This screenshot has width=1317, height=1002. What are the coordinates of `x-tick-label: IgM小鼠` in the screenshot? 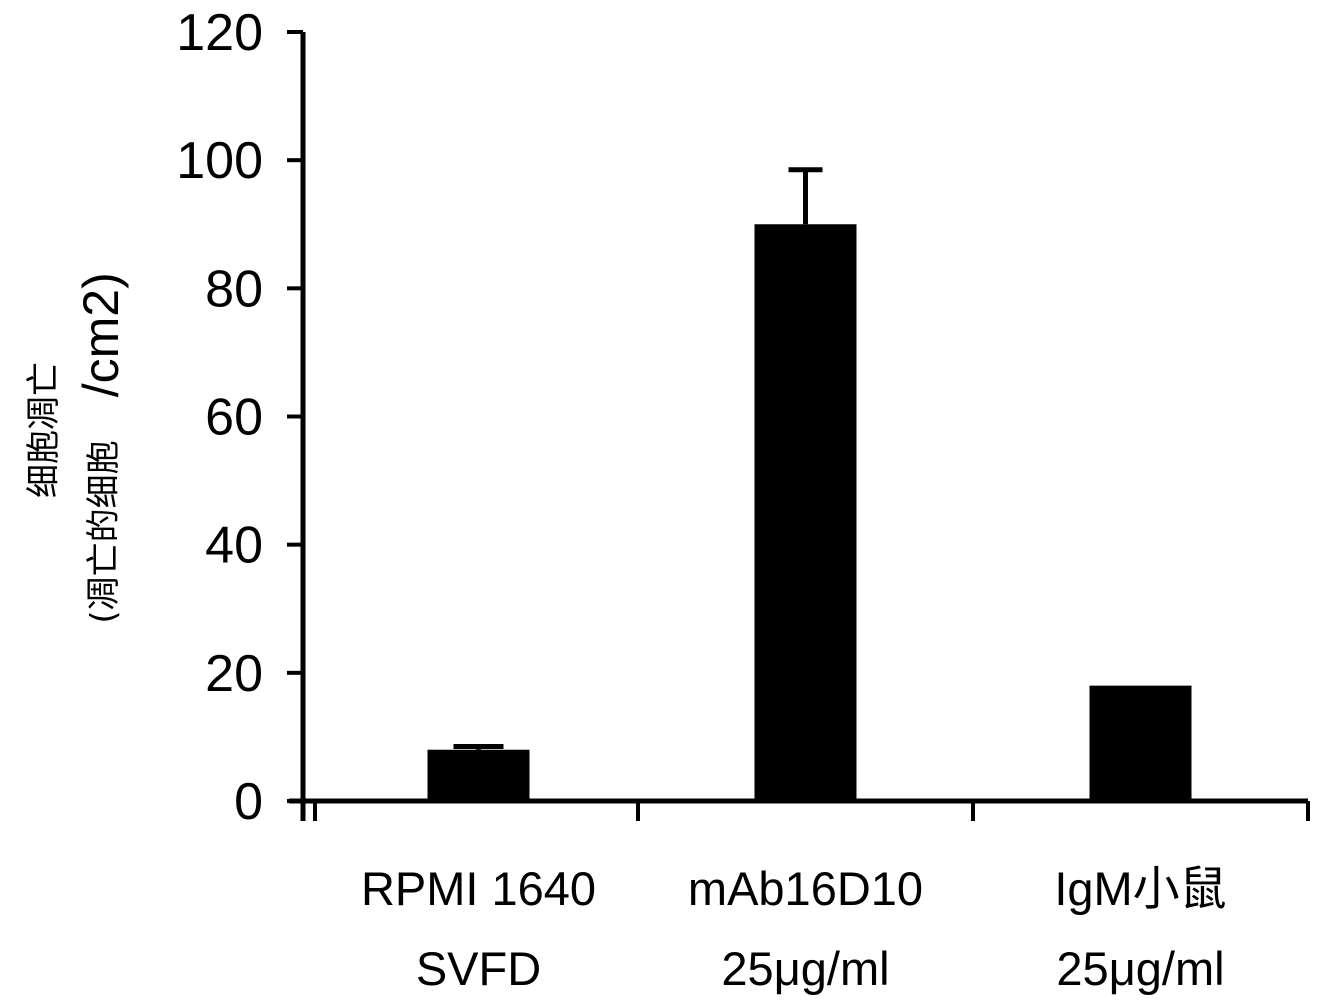 It's located at (1140, 888).